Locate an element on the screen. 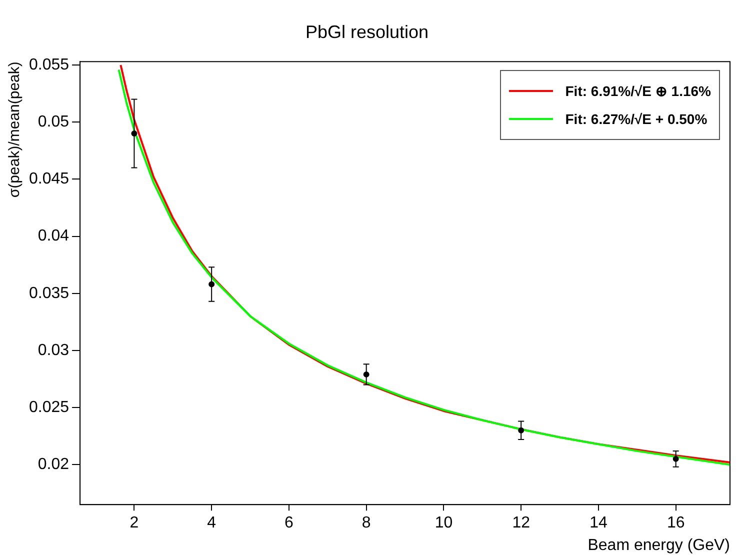  y-tick-label: 0.02 is located at coordinates (54, 465).